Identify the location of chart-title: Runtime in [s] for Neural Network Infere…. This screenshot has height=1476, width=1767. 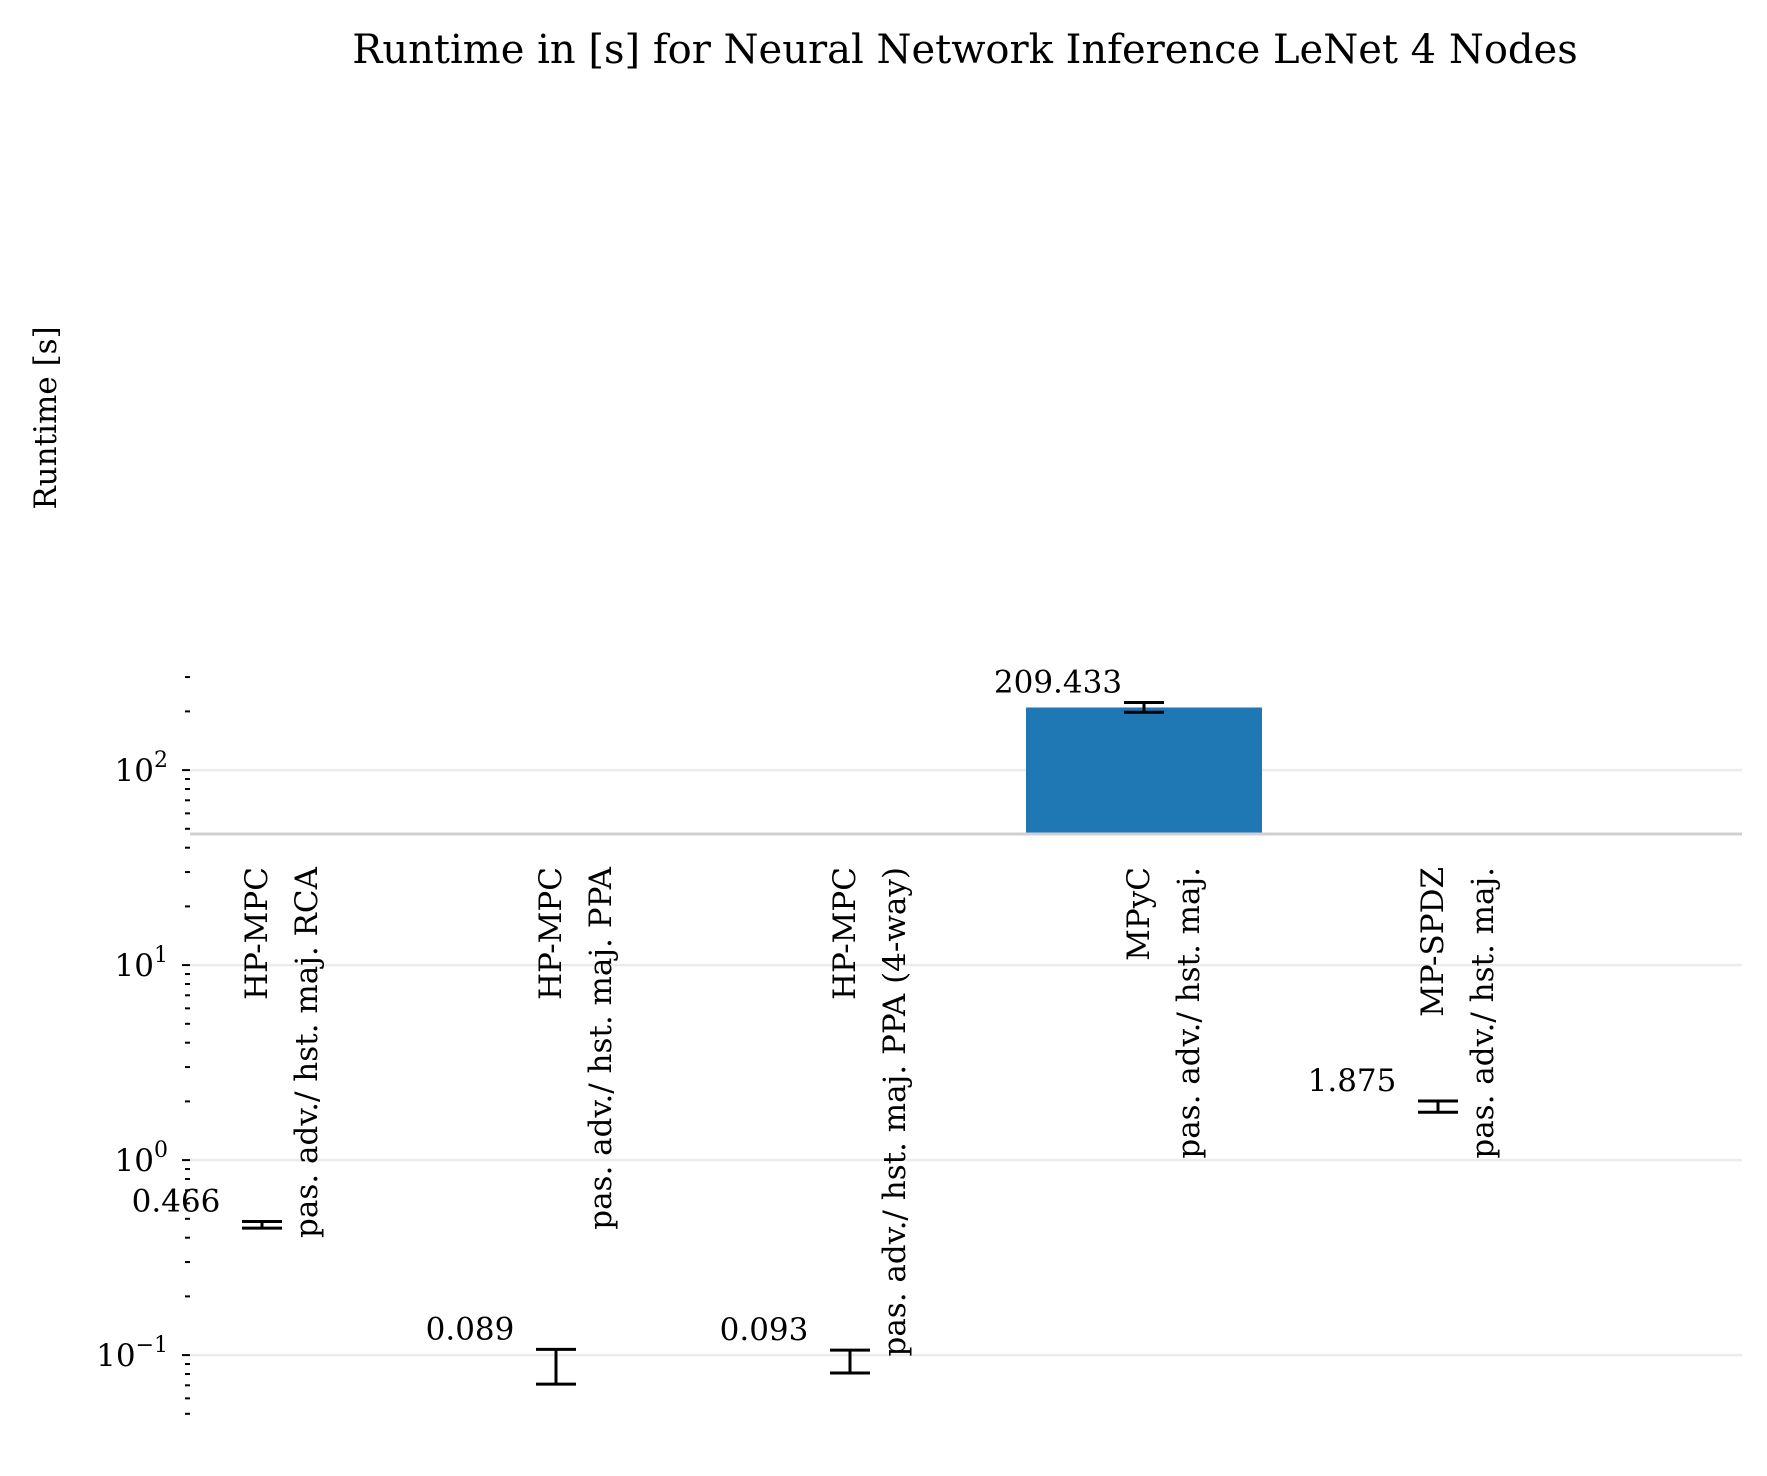
(964, 50).